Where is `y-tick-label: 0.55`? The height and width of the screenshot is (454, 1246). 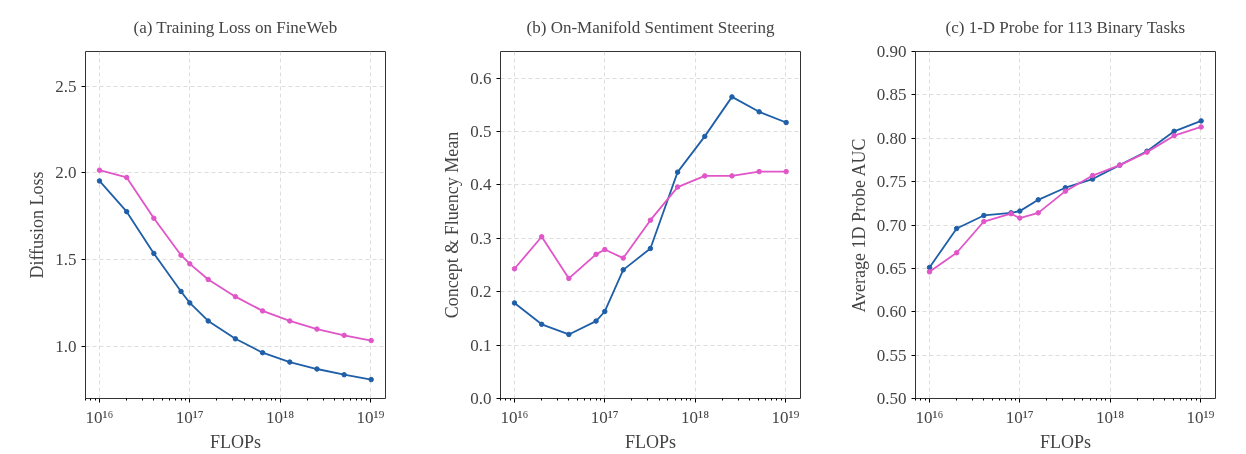 y-tick-label: 0.55 is located at coordinates (891, 355).